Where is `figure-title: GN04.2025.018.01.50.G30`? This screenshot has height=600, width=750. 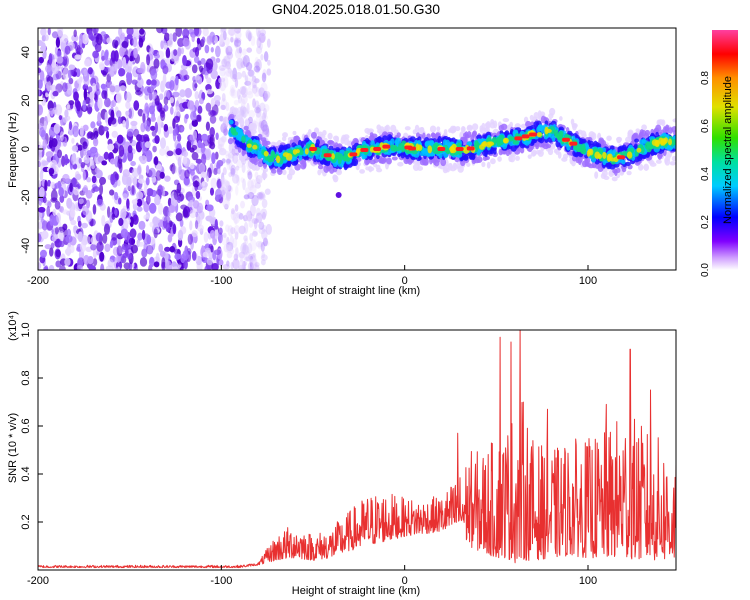
figure-title: GN04.2025.018.01.50.G30 is located at coordinates (356, 9).